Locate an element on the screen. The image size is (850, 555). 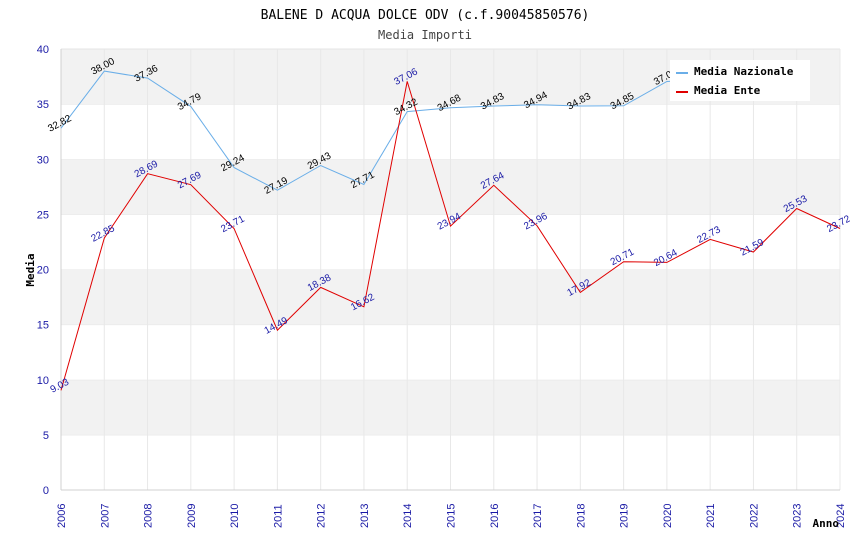
x-tick-label: 2015 is located at coordinates (452, 516).